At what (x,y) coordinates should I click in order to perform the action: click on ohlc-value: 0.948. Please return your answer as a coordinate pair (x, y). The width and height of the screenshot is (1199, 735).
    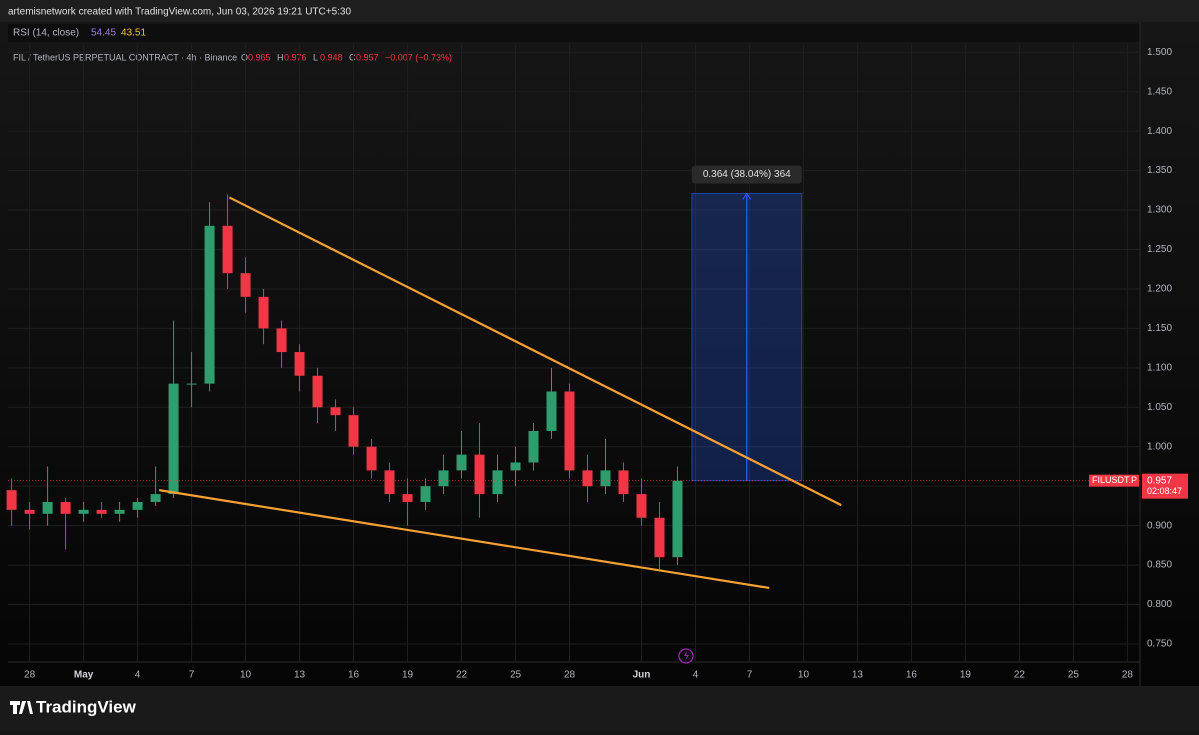
    Looking at the image, I should click on (331, 57).